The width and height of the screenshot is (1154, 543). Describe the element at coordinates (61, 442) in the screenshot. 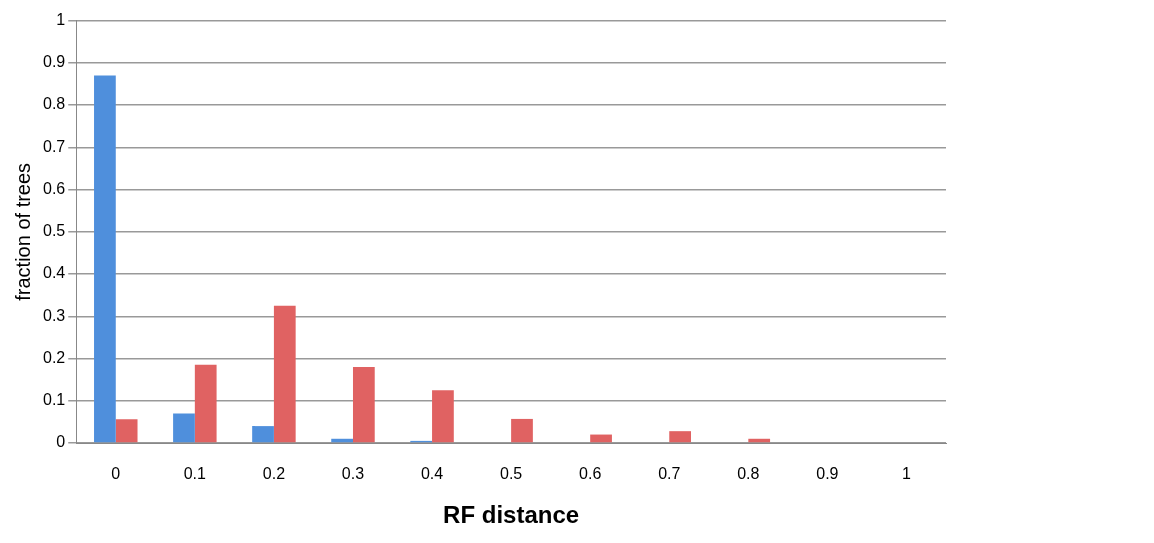

I see `y-tick-label: 0` at that location.